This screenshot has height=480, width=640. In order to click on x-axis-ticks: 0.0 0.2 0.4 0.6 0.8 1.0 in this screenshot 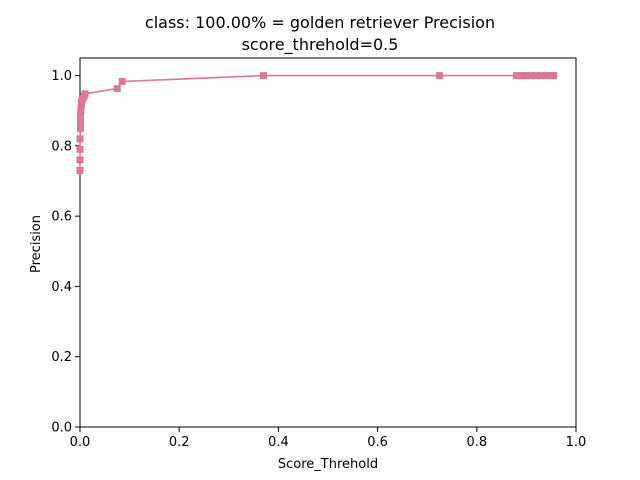, I will do `click(328, 438)`.